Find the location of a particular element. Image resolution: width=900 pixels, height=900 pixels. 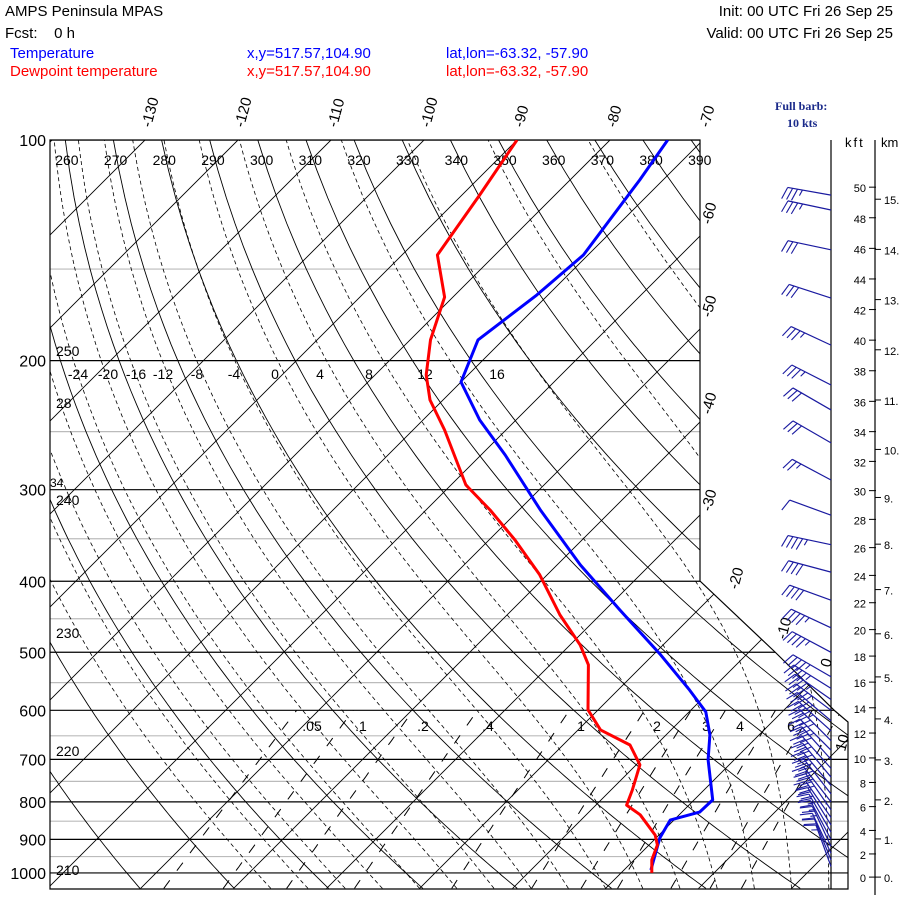

theta-label: 360 is located at coordinates (554, 160).